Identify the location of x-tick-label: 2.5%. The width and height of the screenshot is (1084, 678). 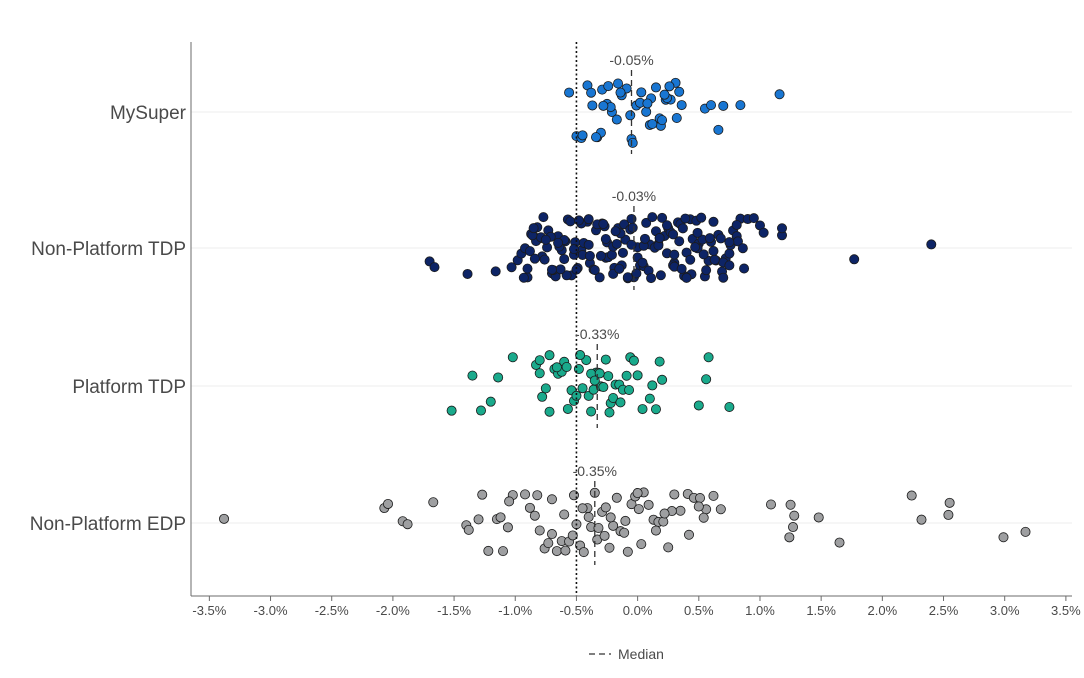
(944, 610).